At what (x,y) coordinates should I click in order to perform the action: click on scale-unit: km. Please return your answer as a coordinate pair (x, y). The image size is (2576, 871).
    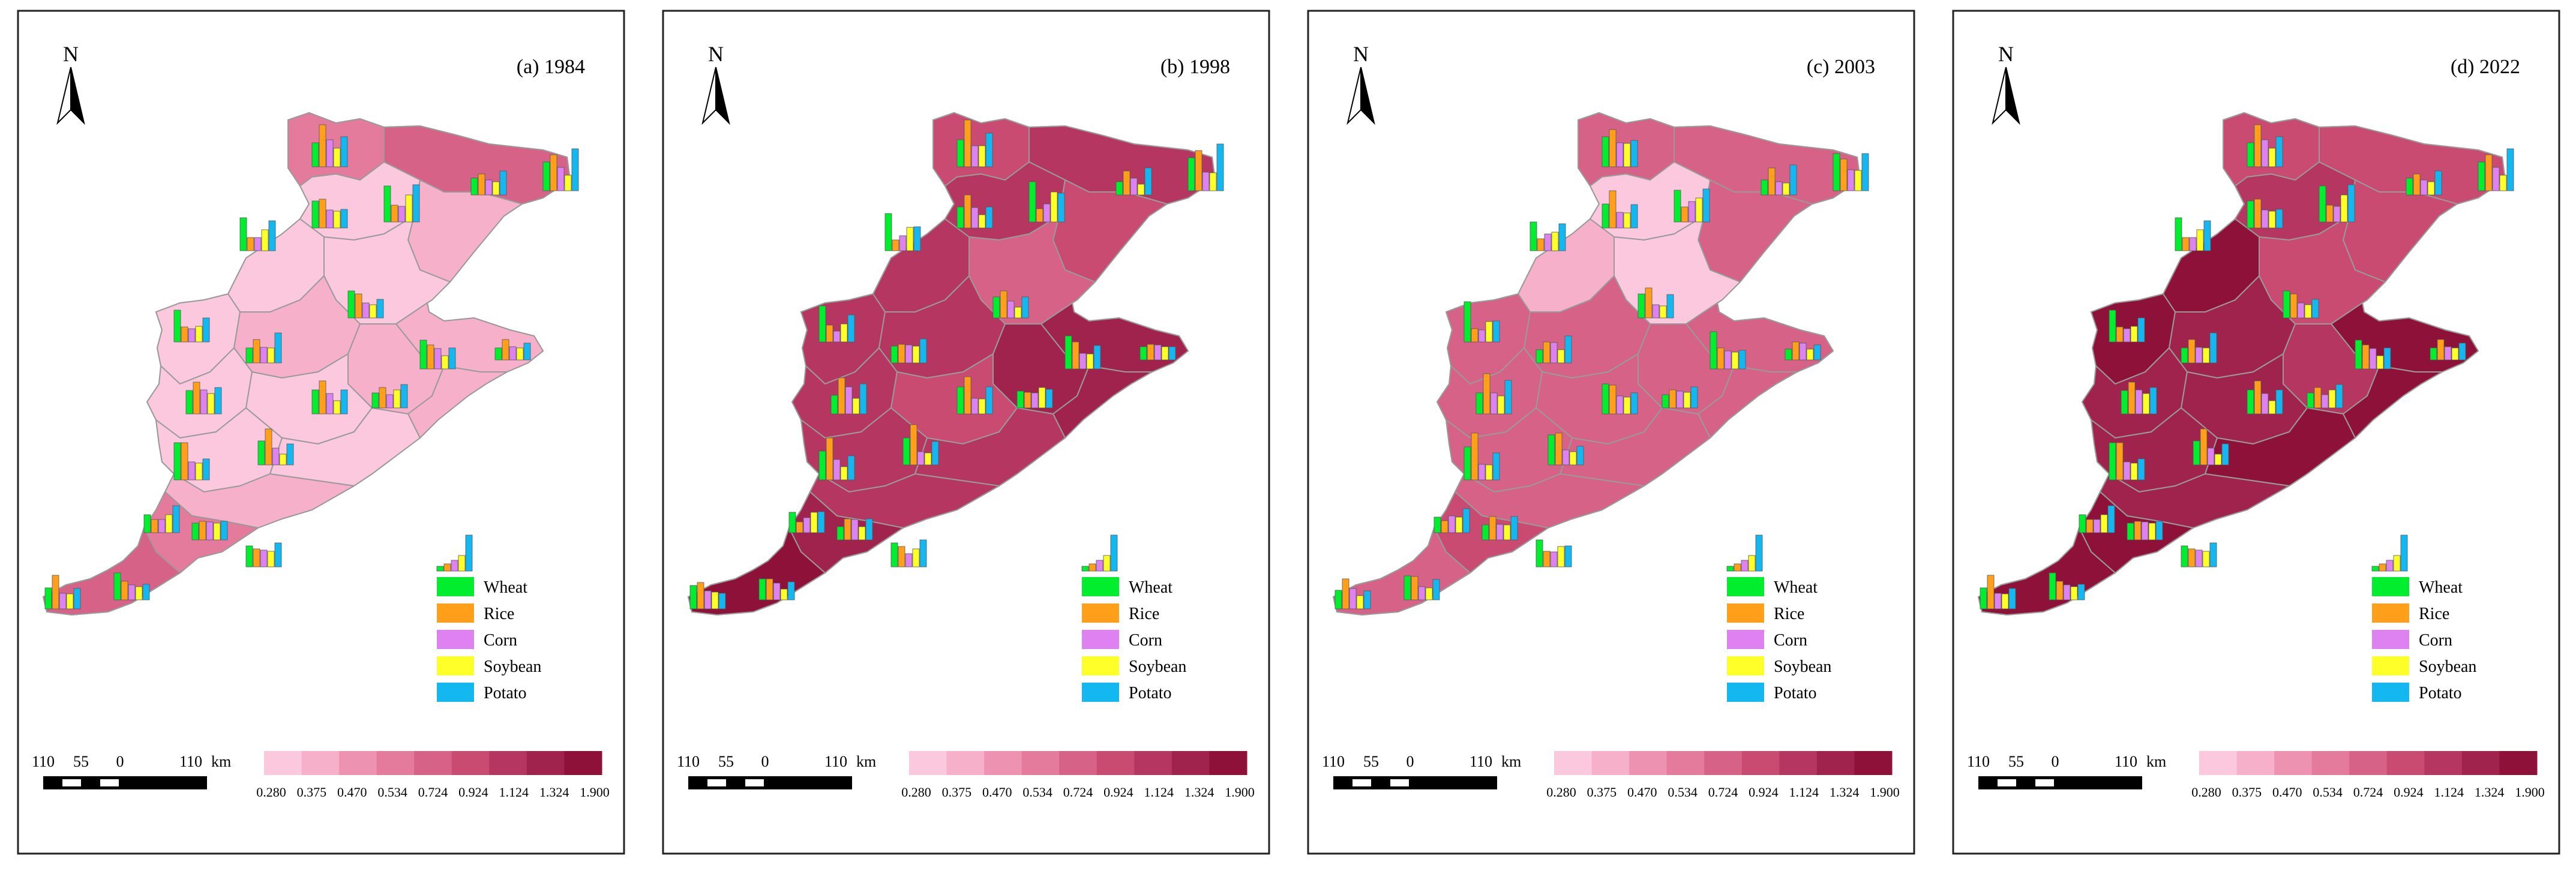
    Looking at the image, I should click on (866, 761).